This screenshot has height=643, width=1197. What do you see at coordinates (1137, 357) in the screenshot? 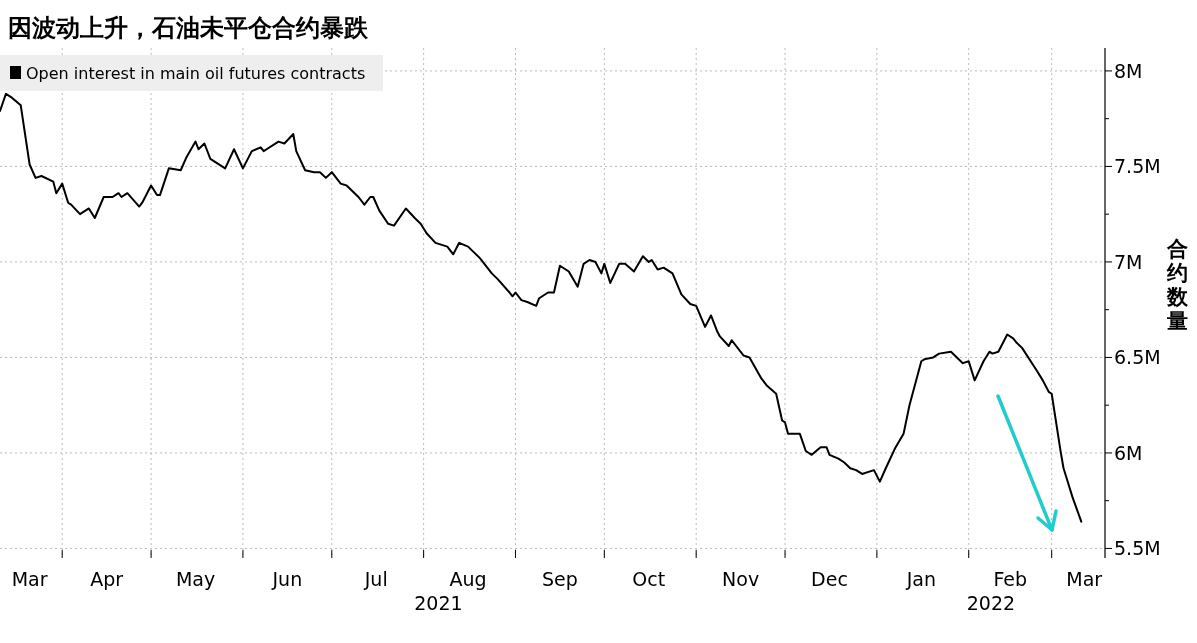
I see `y-tick-label: 6.5M` at bounding box center [1137, 357].